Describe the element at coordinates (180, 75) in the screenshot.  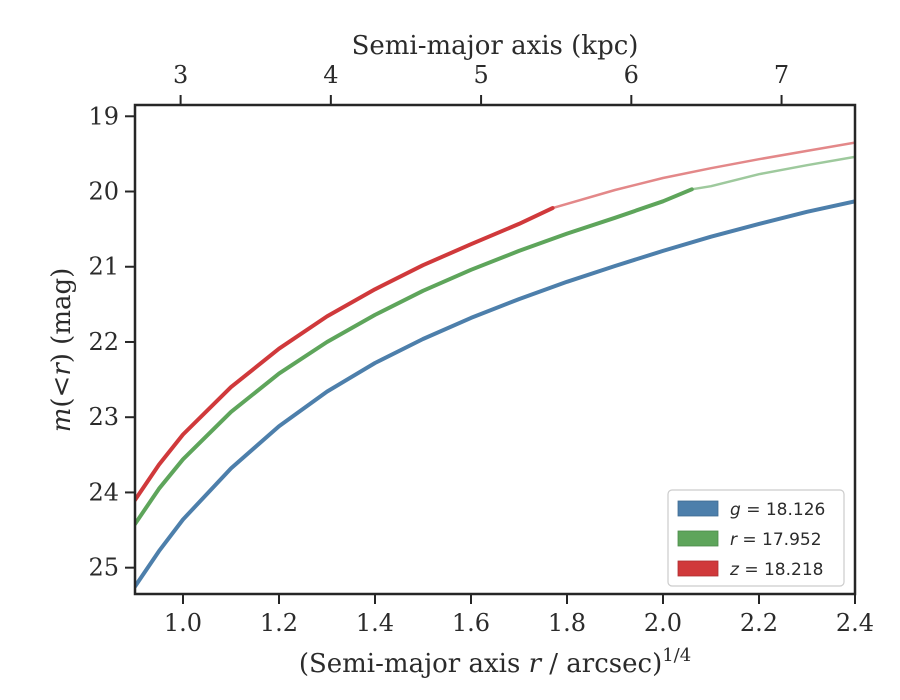
I see `top-tick-label: 3` at that location.